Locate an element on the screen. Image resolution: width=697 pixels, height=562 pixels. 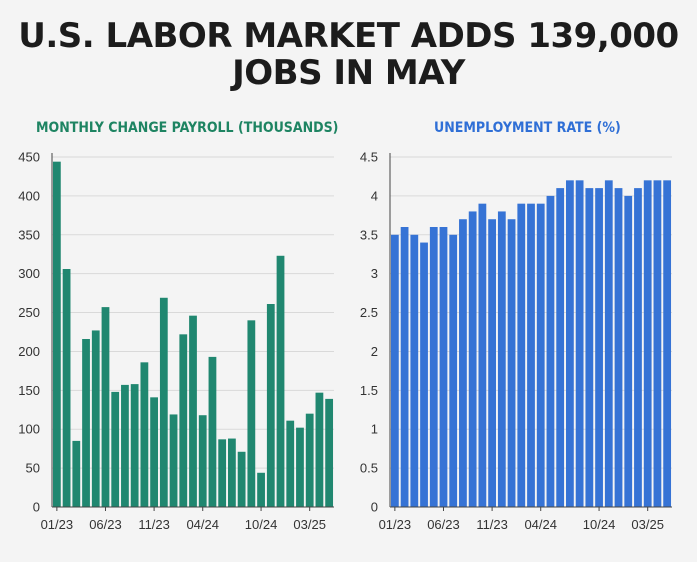
payroll-y-tick-label: 400 is located at coordinates (29, 195).